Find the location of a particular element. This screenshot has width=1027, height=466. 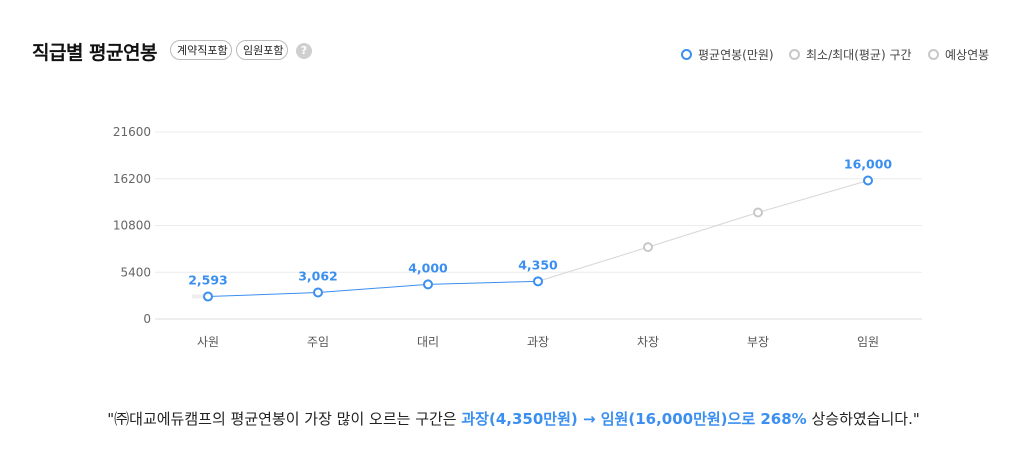

legend-min-max-range: 최소/최대(평균) 구간 is located at coordinates (850, 54).